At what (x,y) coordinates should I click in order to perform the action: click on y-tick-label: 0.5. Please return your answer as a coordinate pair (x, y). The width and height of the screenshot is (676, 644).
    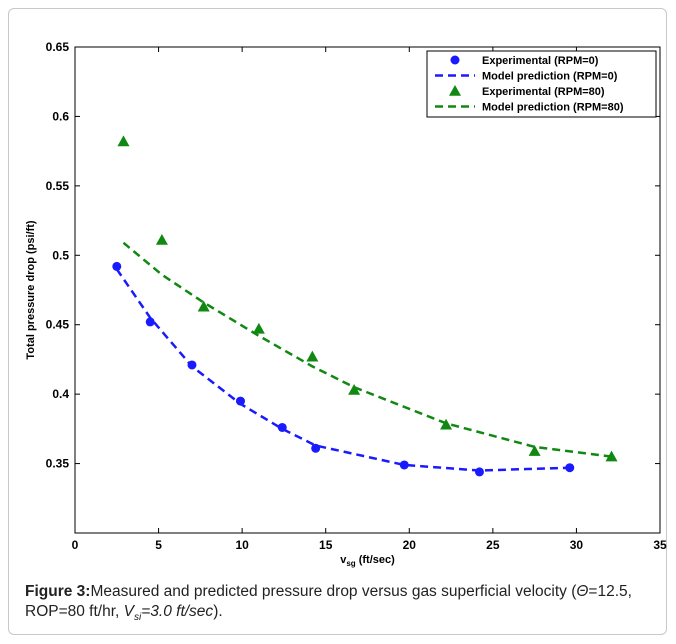
    Looking at the image, I should click on (60, 255).